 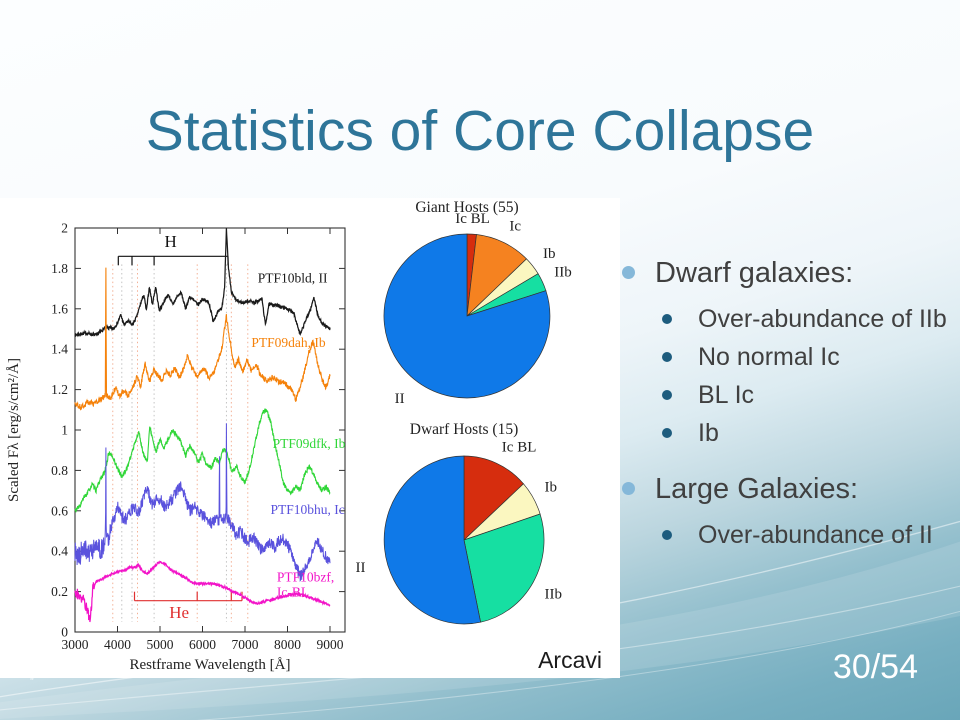 What do you see at coordinates (515, 227) in the screenshot?
I see `pie-slice-label: Ic` at bounding box center [515, 227].